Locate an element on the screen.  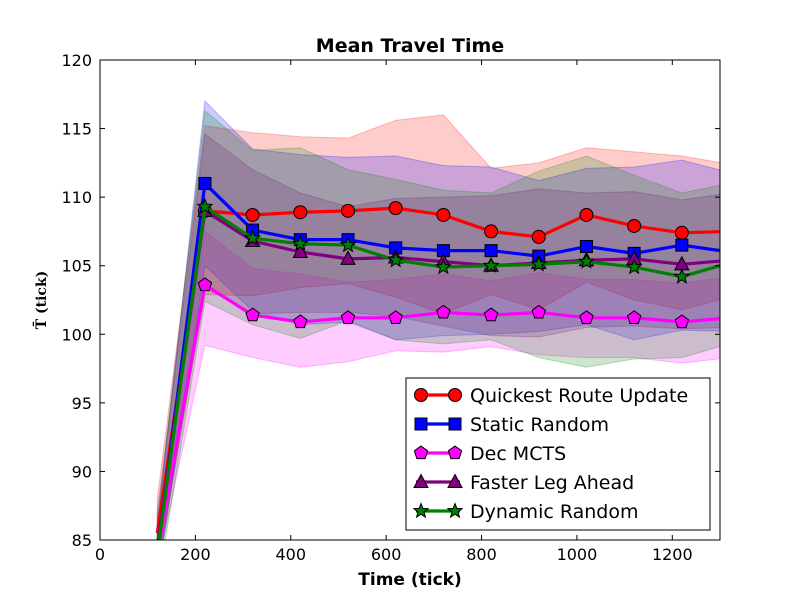
x-tick-label: 600 is located at coordinates (386, 554).